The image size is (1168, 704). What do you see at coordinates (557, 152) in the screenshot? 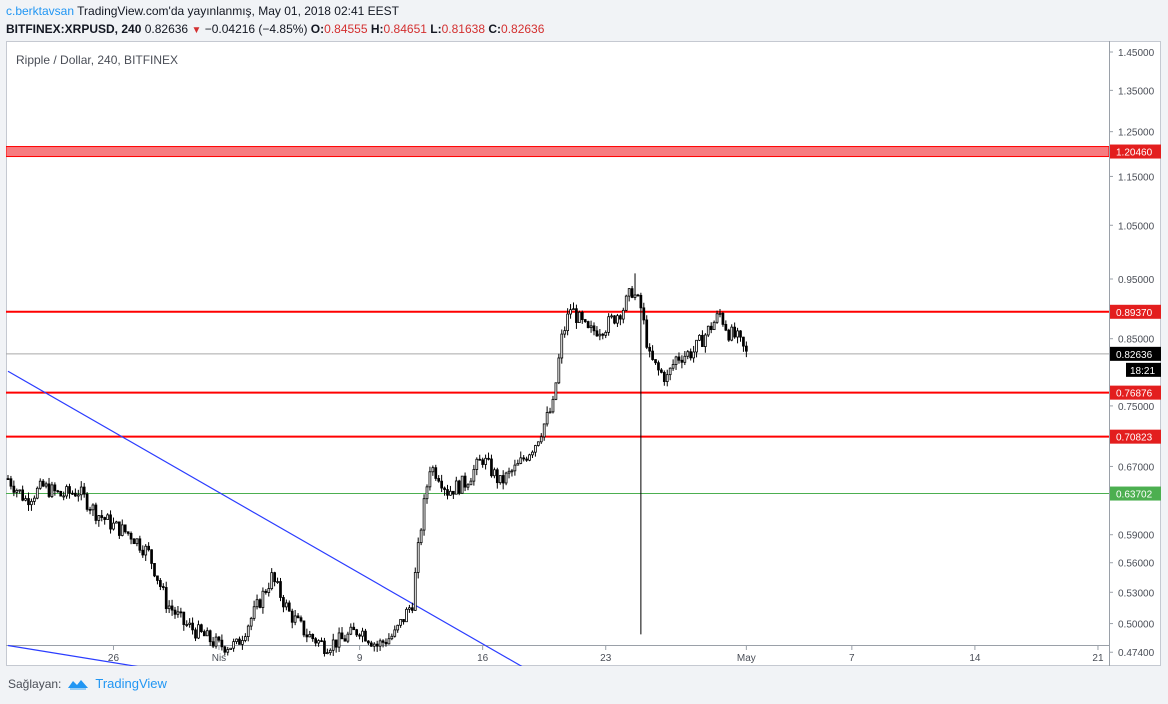
I see `resistance-zone` at bounding box center [557, 152].